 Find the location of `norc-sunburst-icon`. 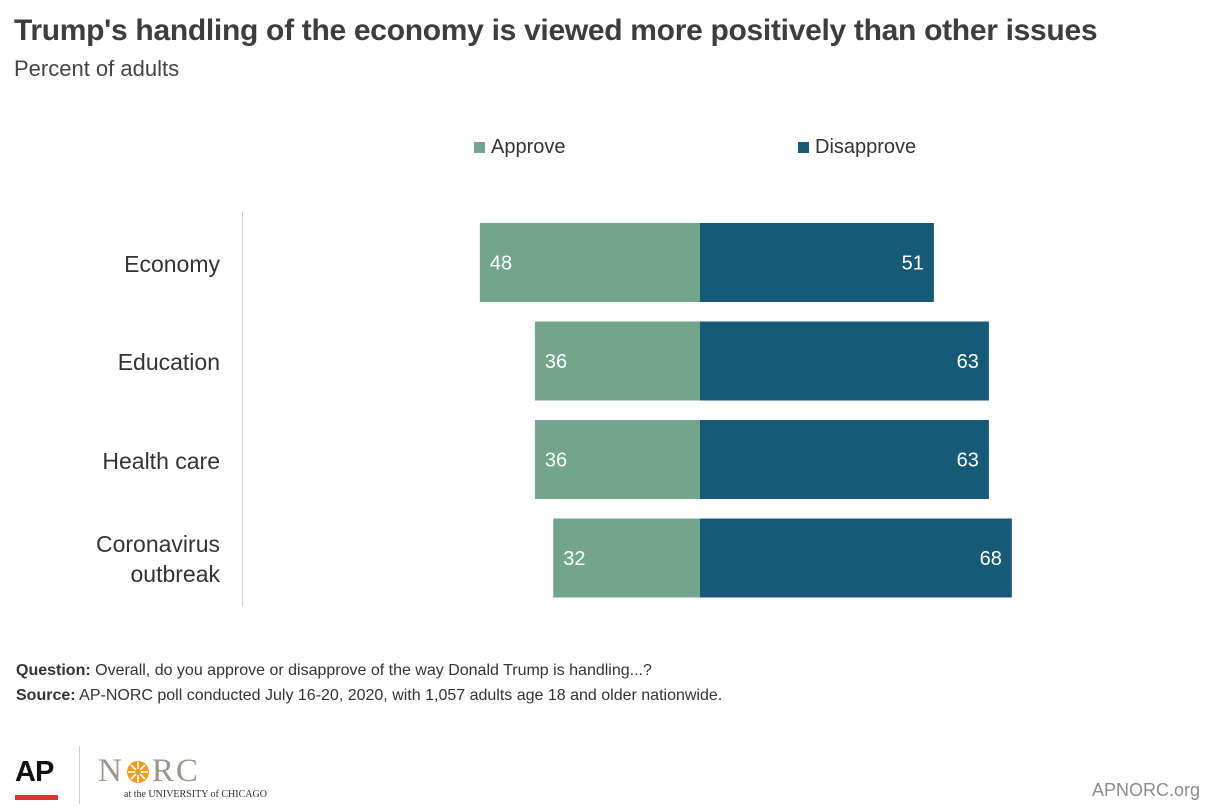

norc-sunburst-icon is located at coordinates (137, 771).